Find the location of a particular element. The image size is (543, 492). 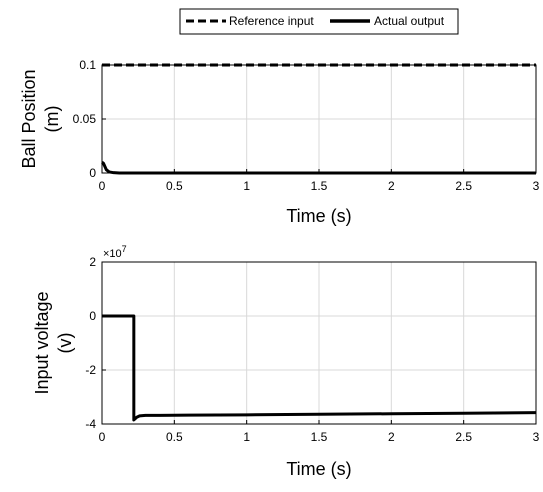

y-ticks-input-voltage: -4 -2 0 2 is located at coordinates (95, 343).